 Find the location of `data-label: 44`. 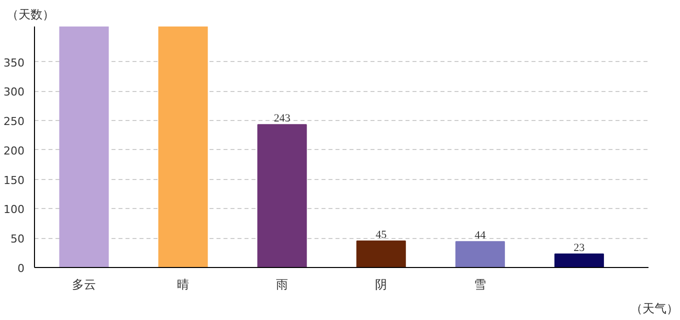

data-label: 44 is located at coordinates (480, 236).